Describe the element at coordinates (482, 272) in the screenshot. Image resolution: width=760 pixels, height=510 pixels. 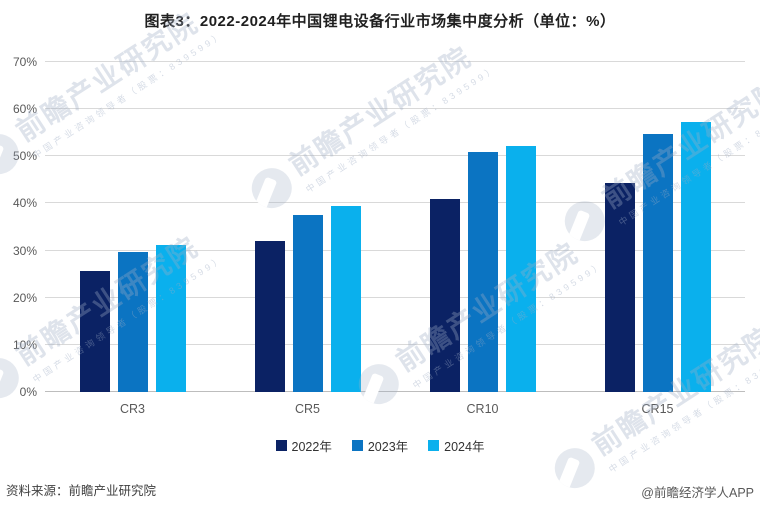
I see `bar-cr10-2023年` at that location.